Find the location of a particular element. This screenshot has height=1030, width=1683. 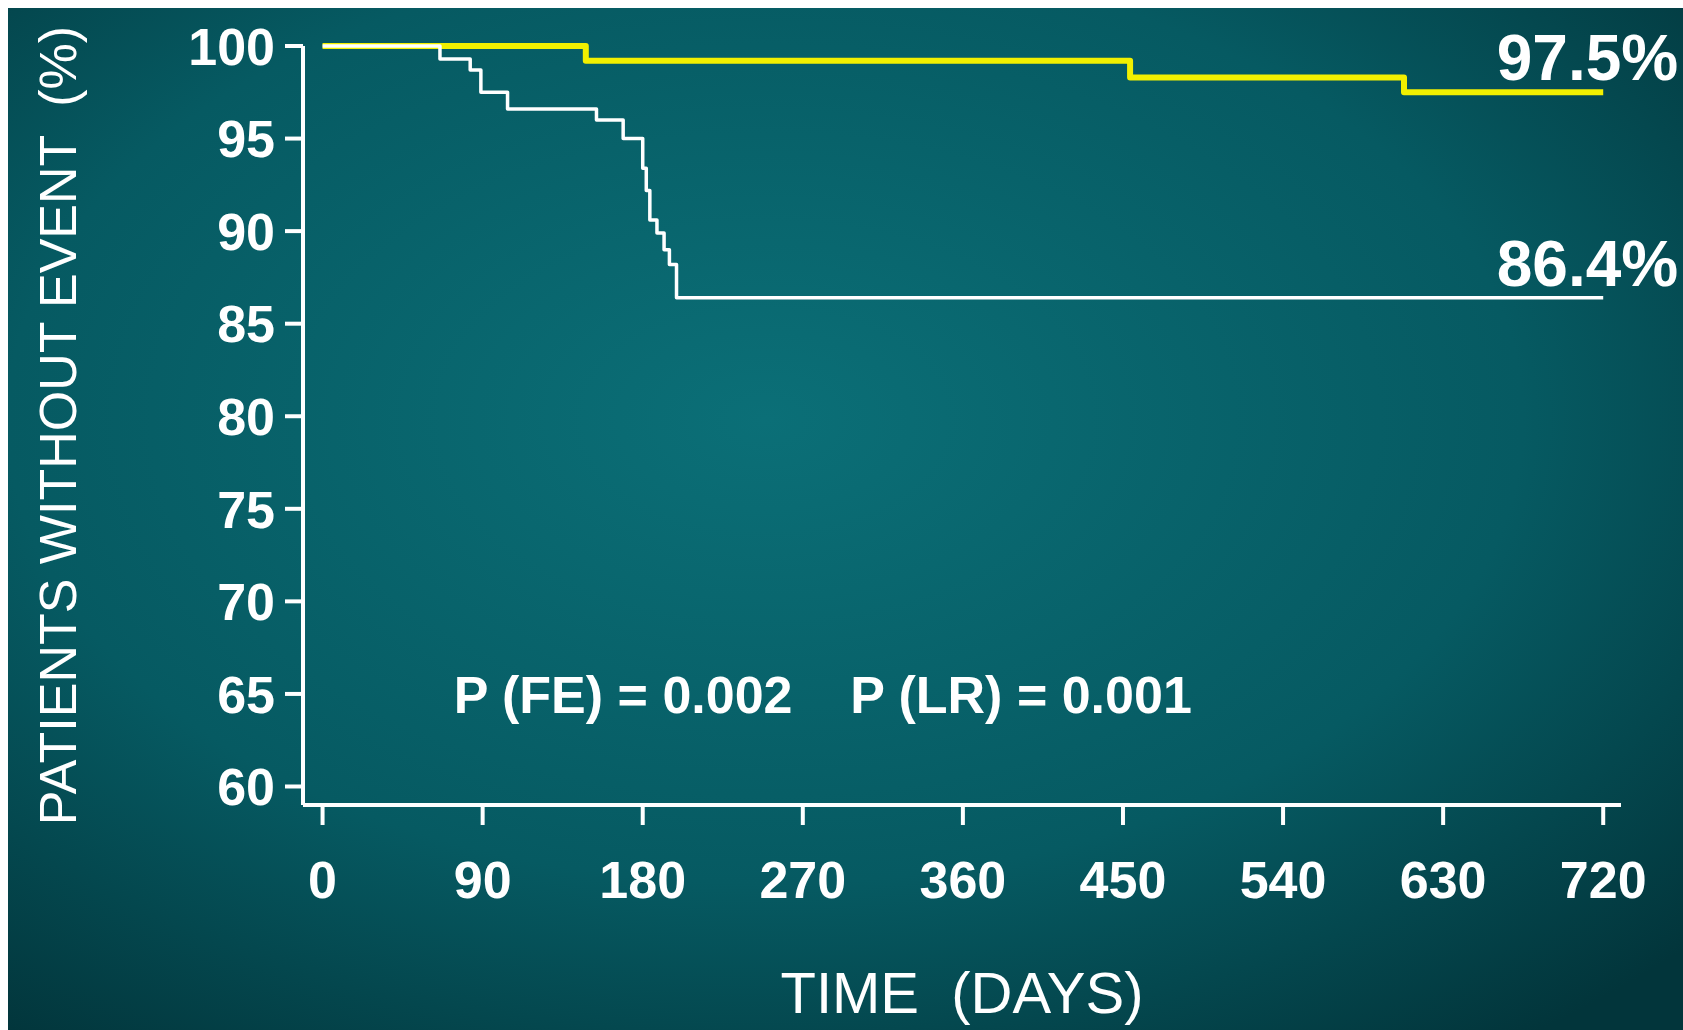

y-tick-label: 95 is located at coordinates (246, 139).